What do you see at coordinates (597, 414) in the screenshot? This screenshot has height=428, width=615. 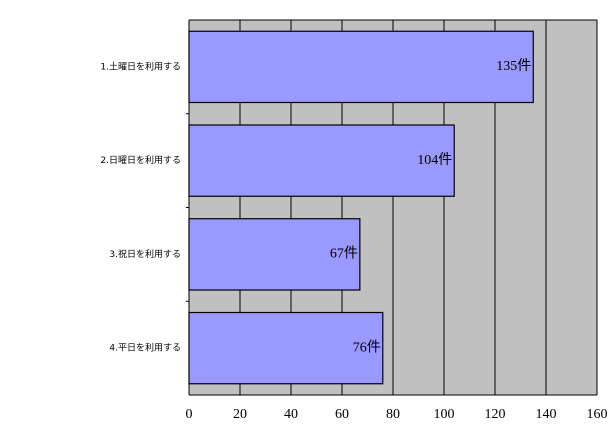 I see `x-tick-label: 160` at bounding box center [597, 414].